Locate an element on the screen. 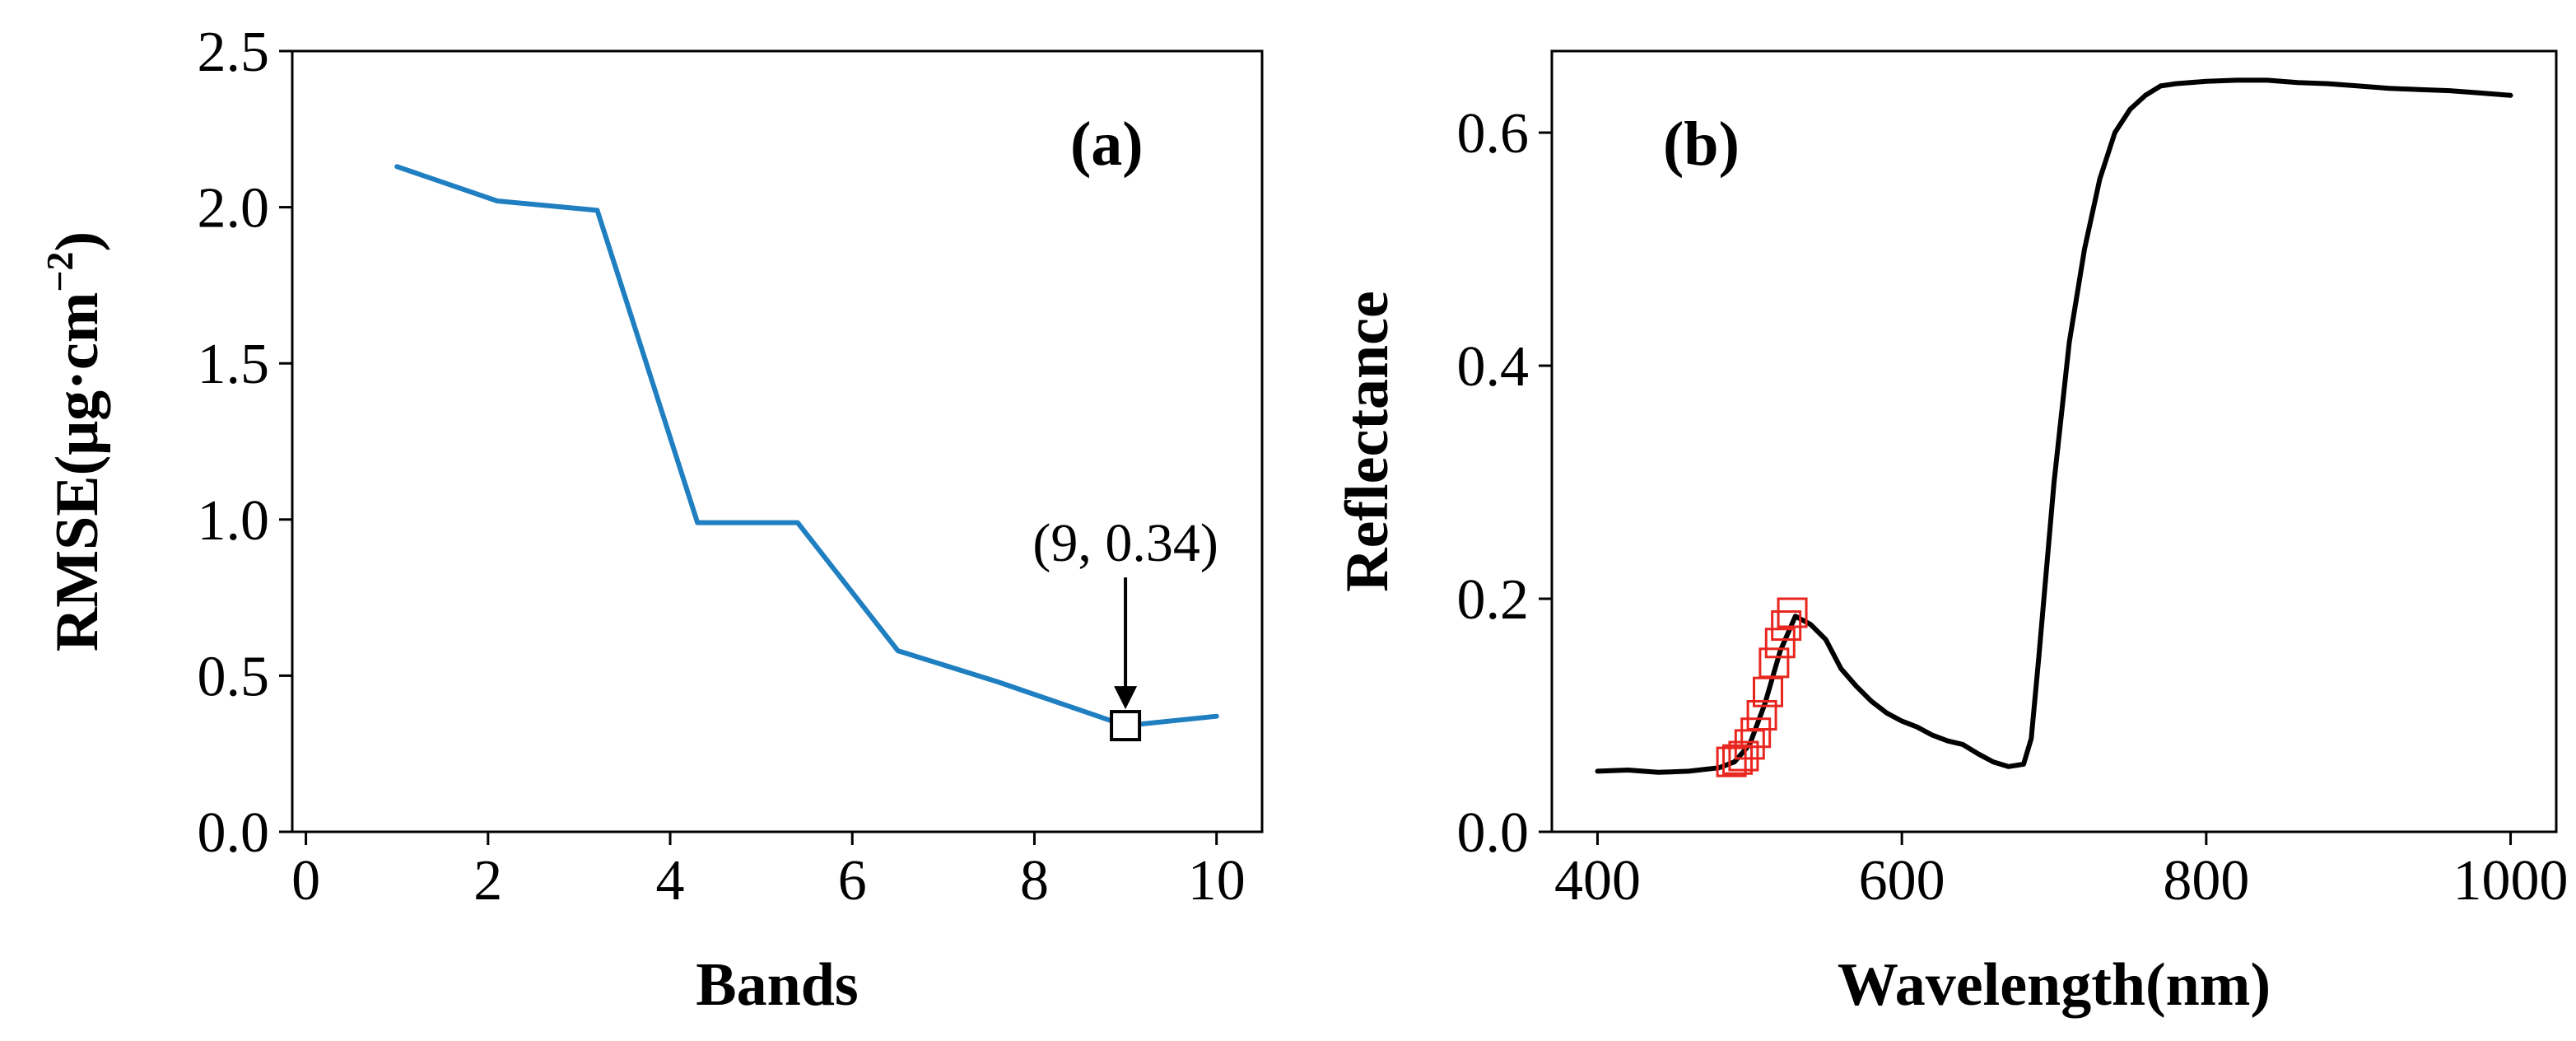 This screenshot has width=2576, height=1041. panel-a-y-axis-label-superscript: −2 is located at coordinates (60, 271).